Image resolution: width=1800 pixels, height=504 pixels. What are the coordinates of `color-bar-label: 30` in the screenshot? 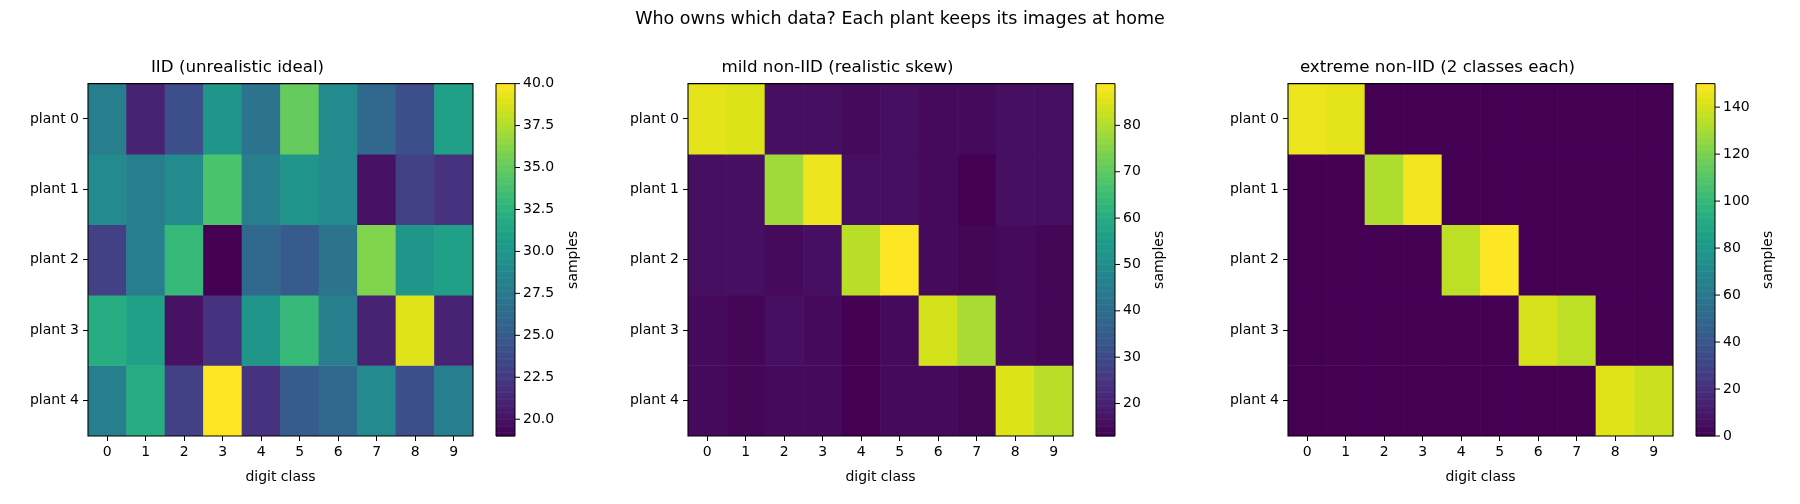 It's located at (1132, 355).